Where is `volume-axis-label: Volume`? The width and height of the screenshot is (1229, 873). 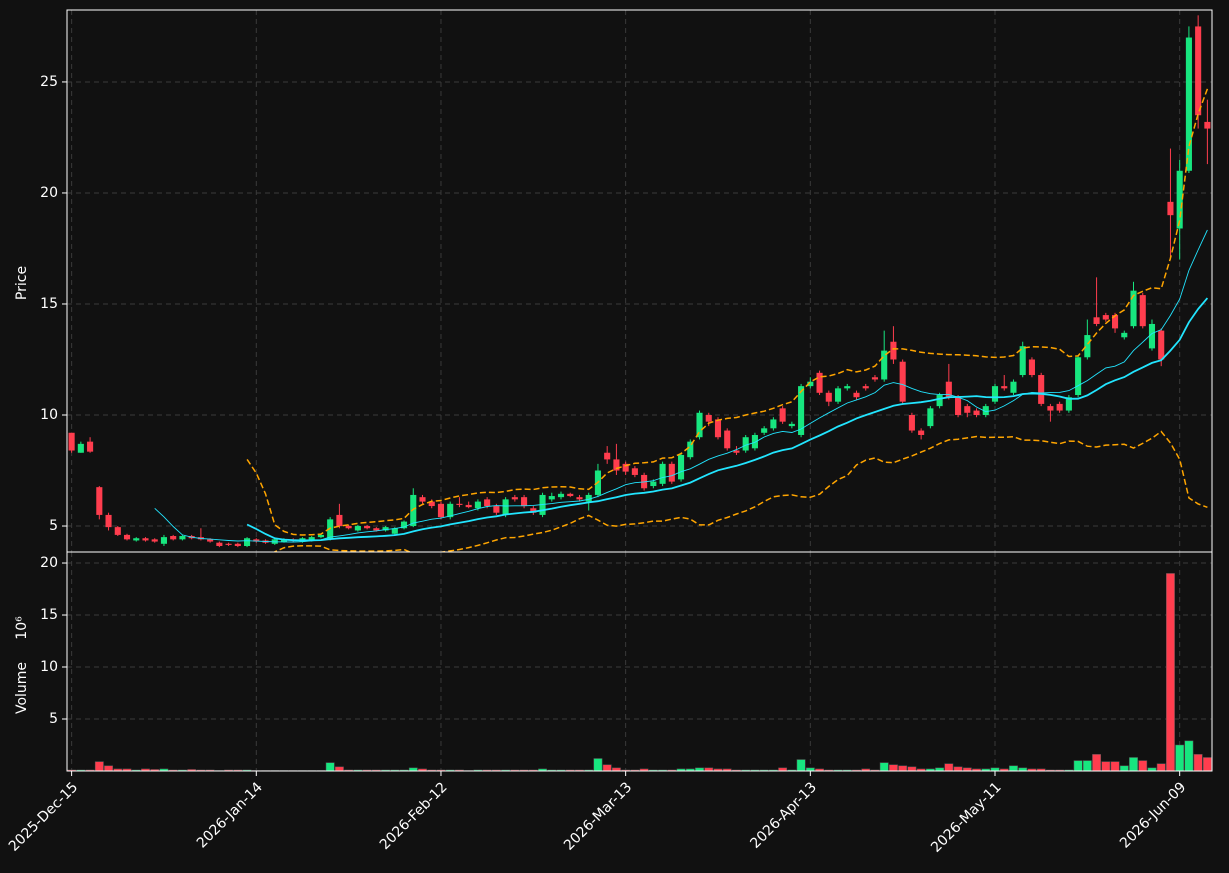
volume-axis-label: Volume is located at coordinates (22, 688).